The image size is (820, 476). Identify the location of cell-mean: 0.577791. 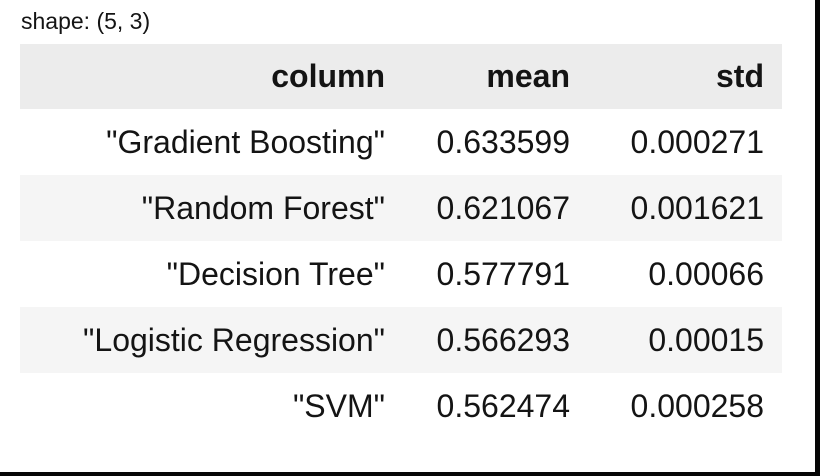
(495, 274).